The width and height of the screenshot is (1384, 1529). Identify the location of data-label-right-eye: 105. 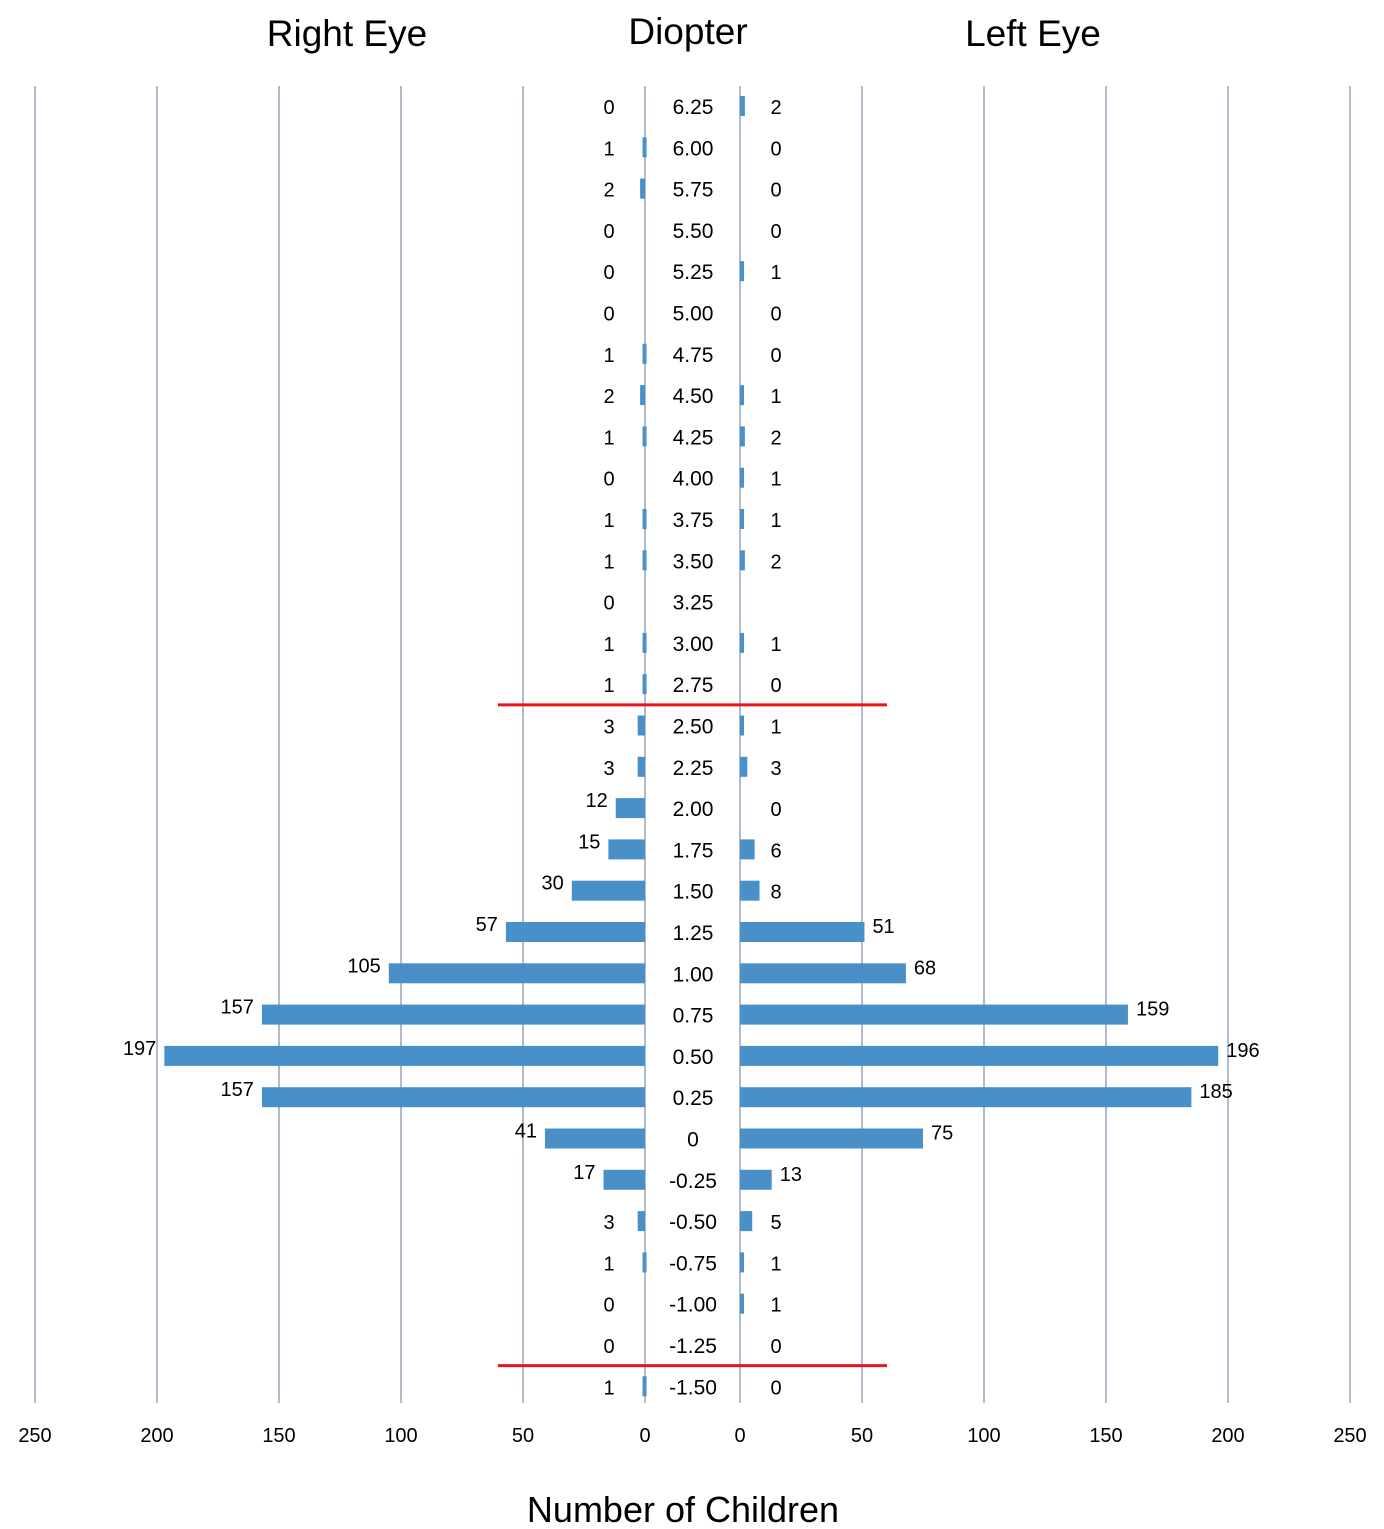
(363, 966).